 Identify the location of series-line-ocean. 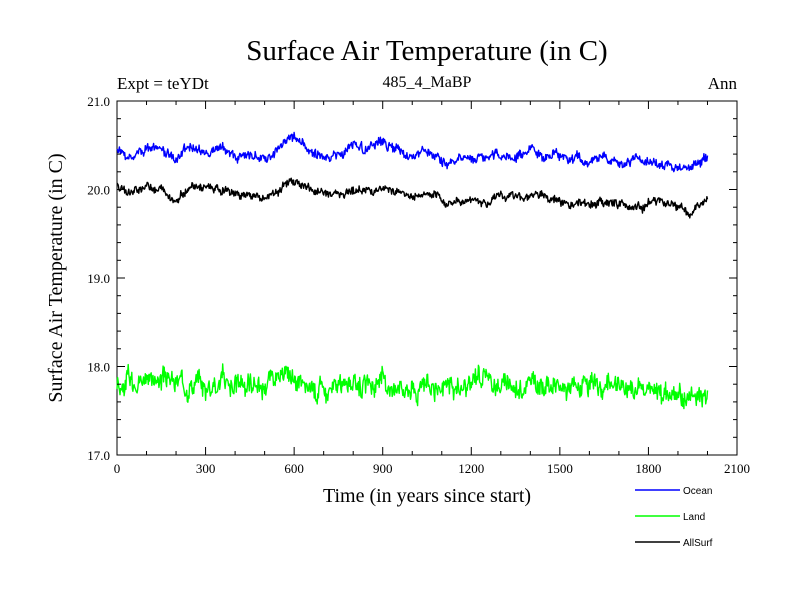
(412, 152).